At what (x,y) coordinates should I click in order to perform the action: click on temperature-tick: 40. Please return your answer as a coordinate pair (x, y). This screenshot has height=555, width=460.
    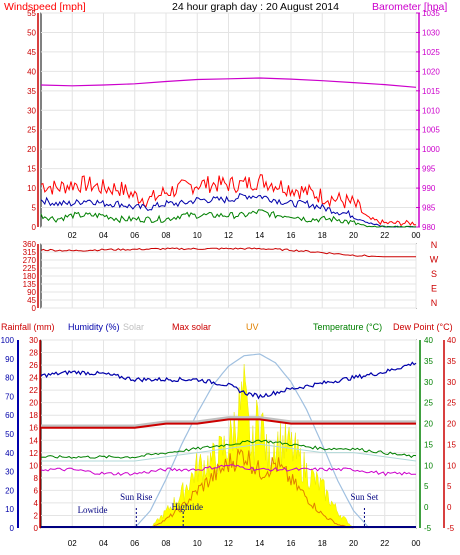
    Looking at the image, I should click on (428, 340).